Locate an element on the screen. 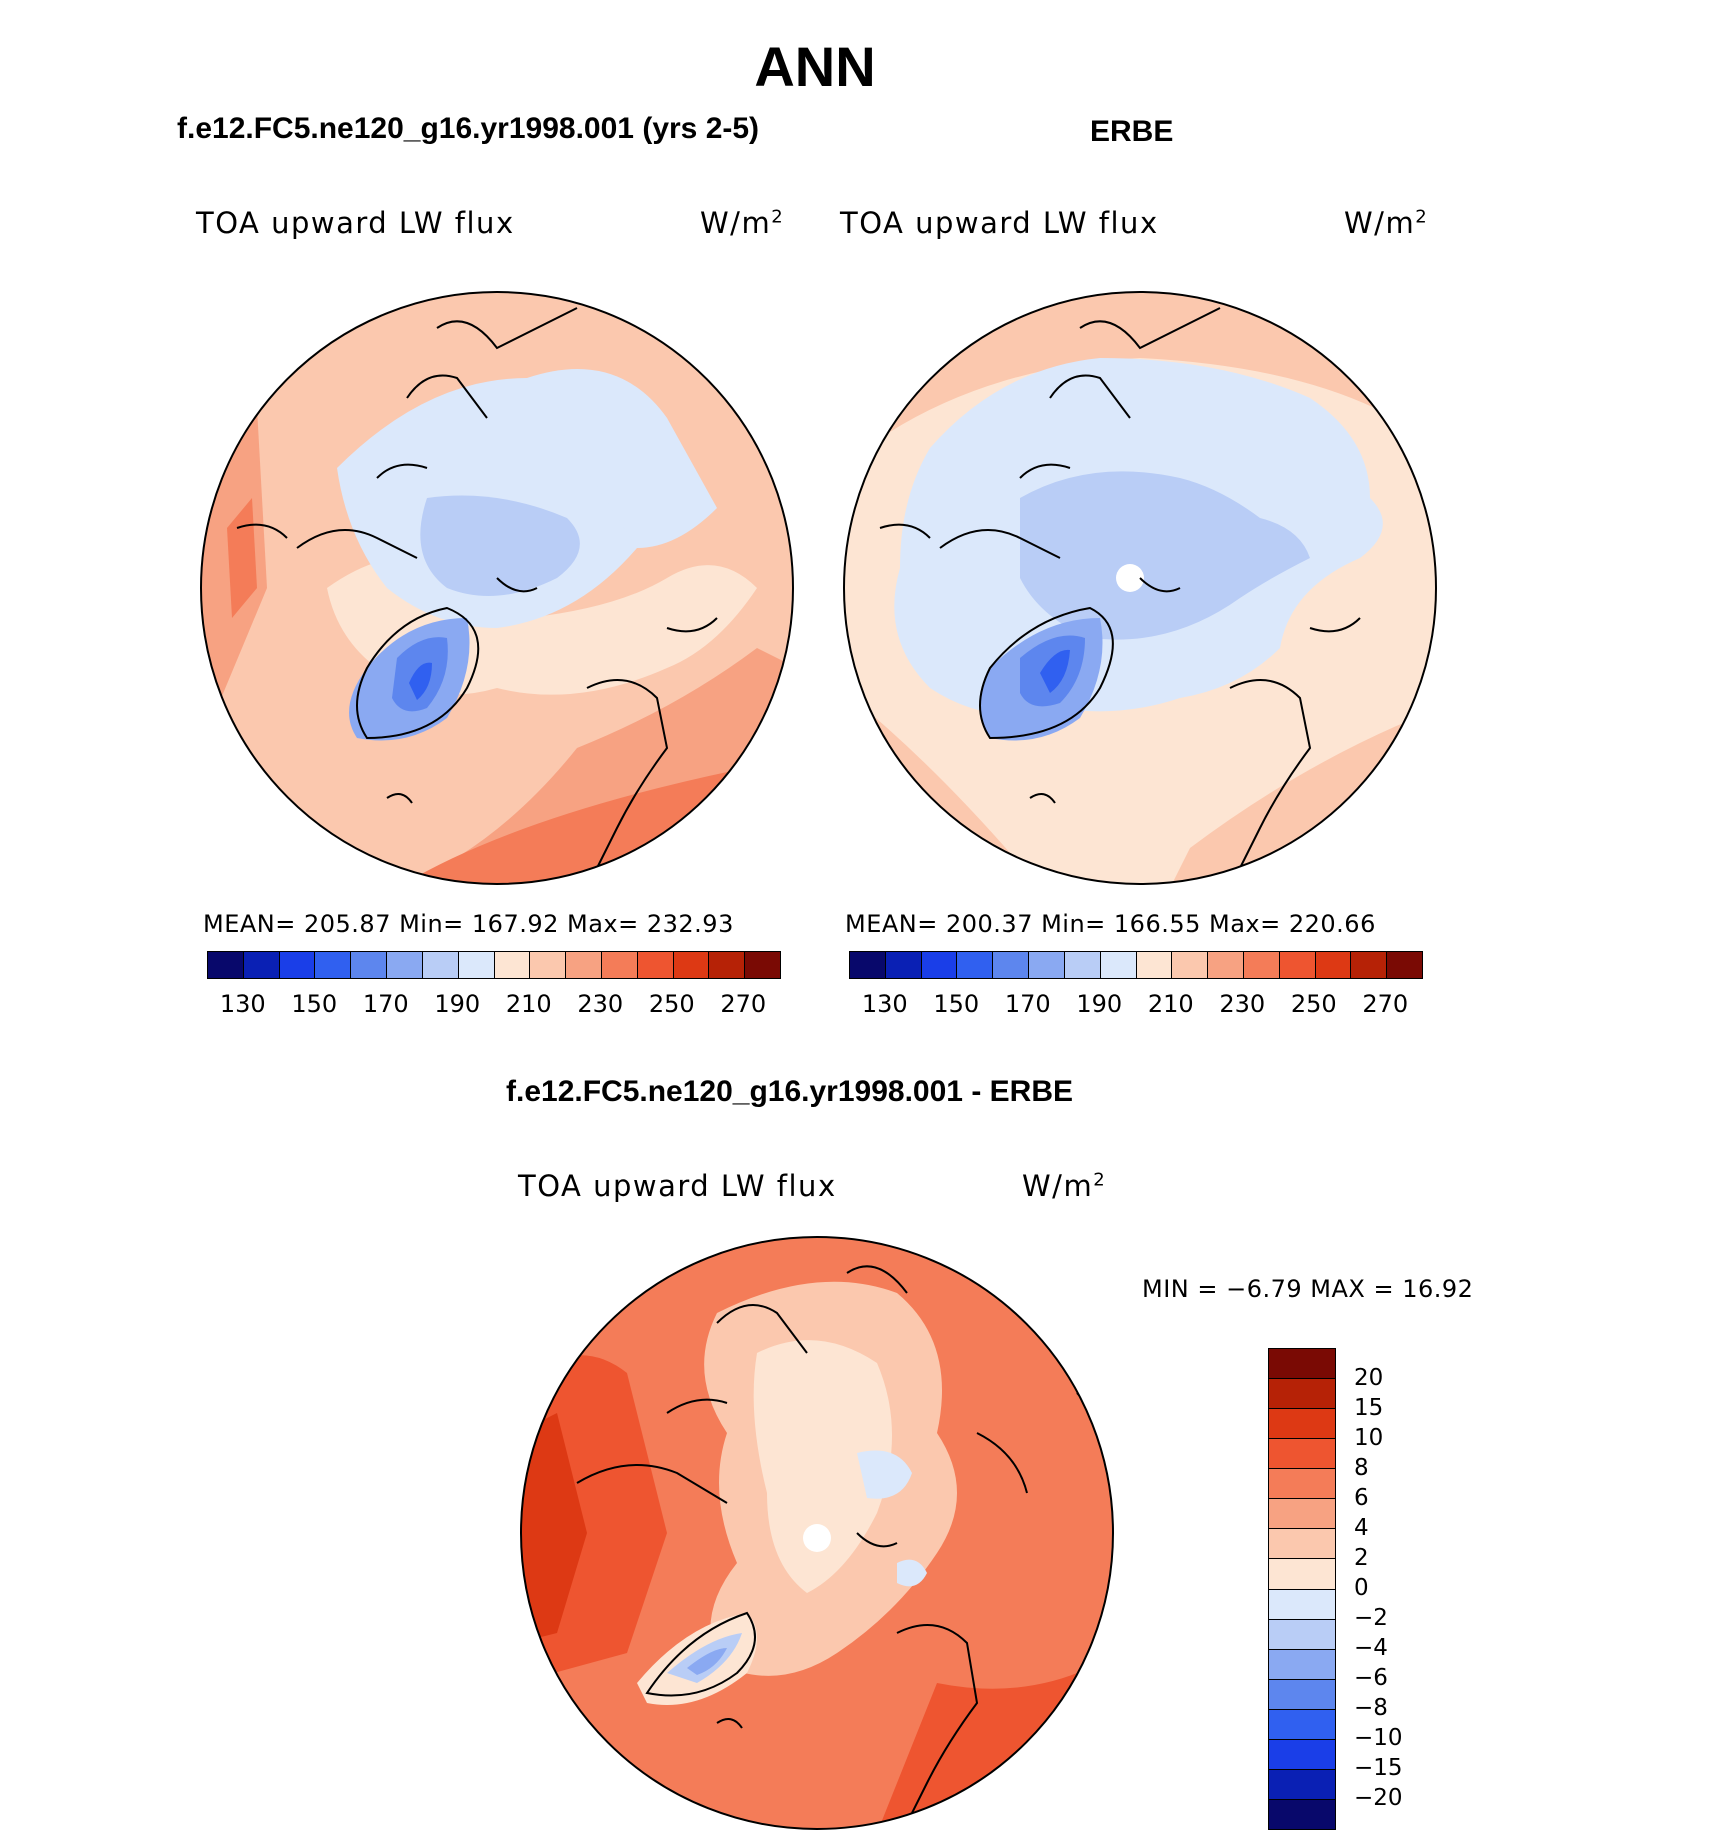 The width and height of the screenshot is (1710, 1840). diff-units-label: W/m2 is located at coordinates (1064, 1186).